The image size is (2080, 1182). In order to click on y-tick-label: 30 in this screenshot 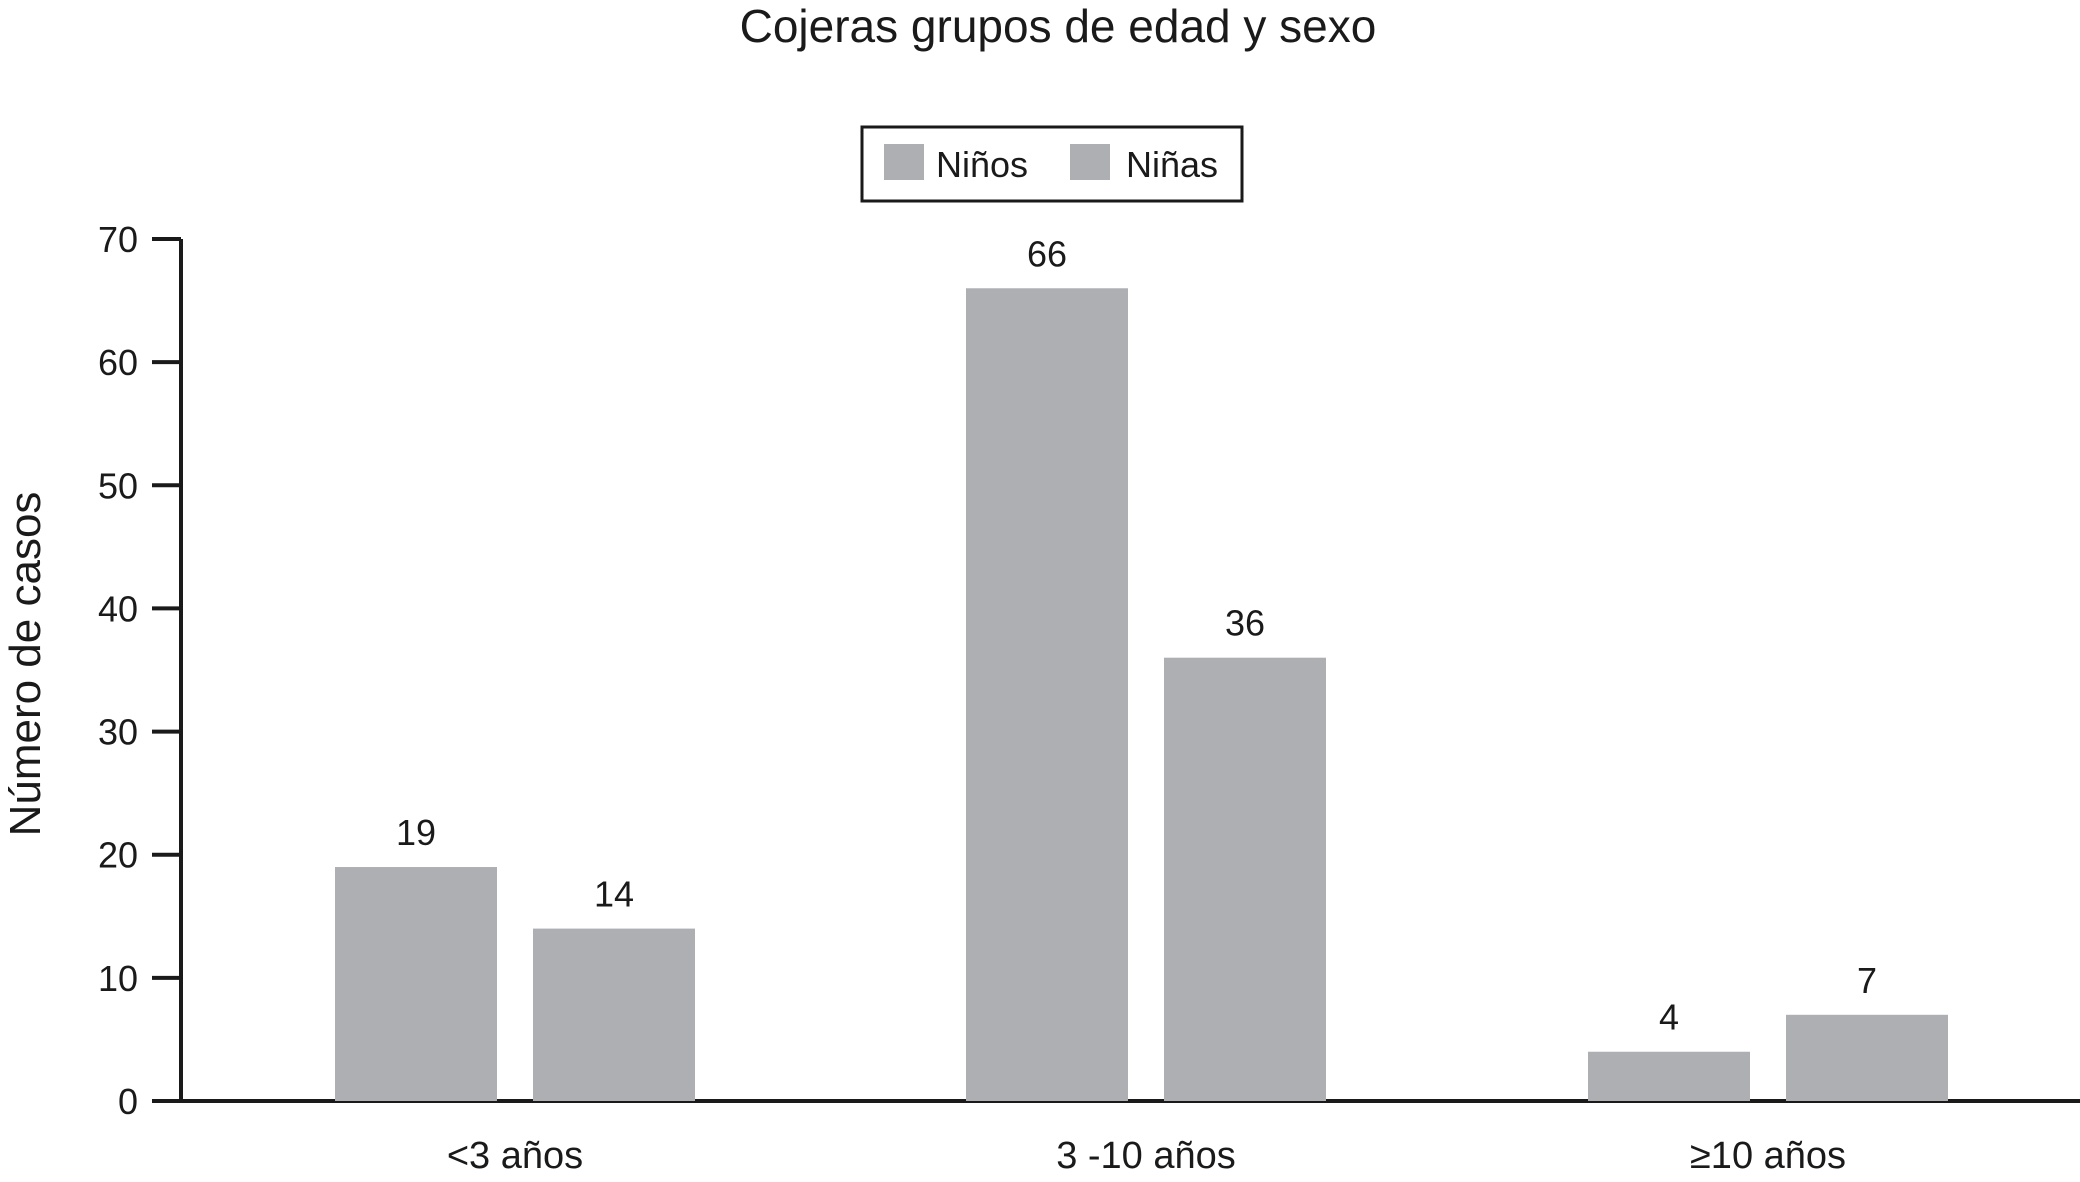, I will do `click(118, 732)`.